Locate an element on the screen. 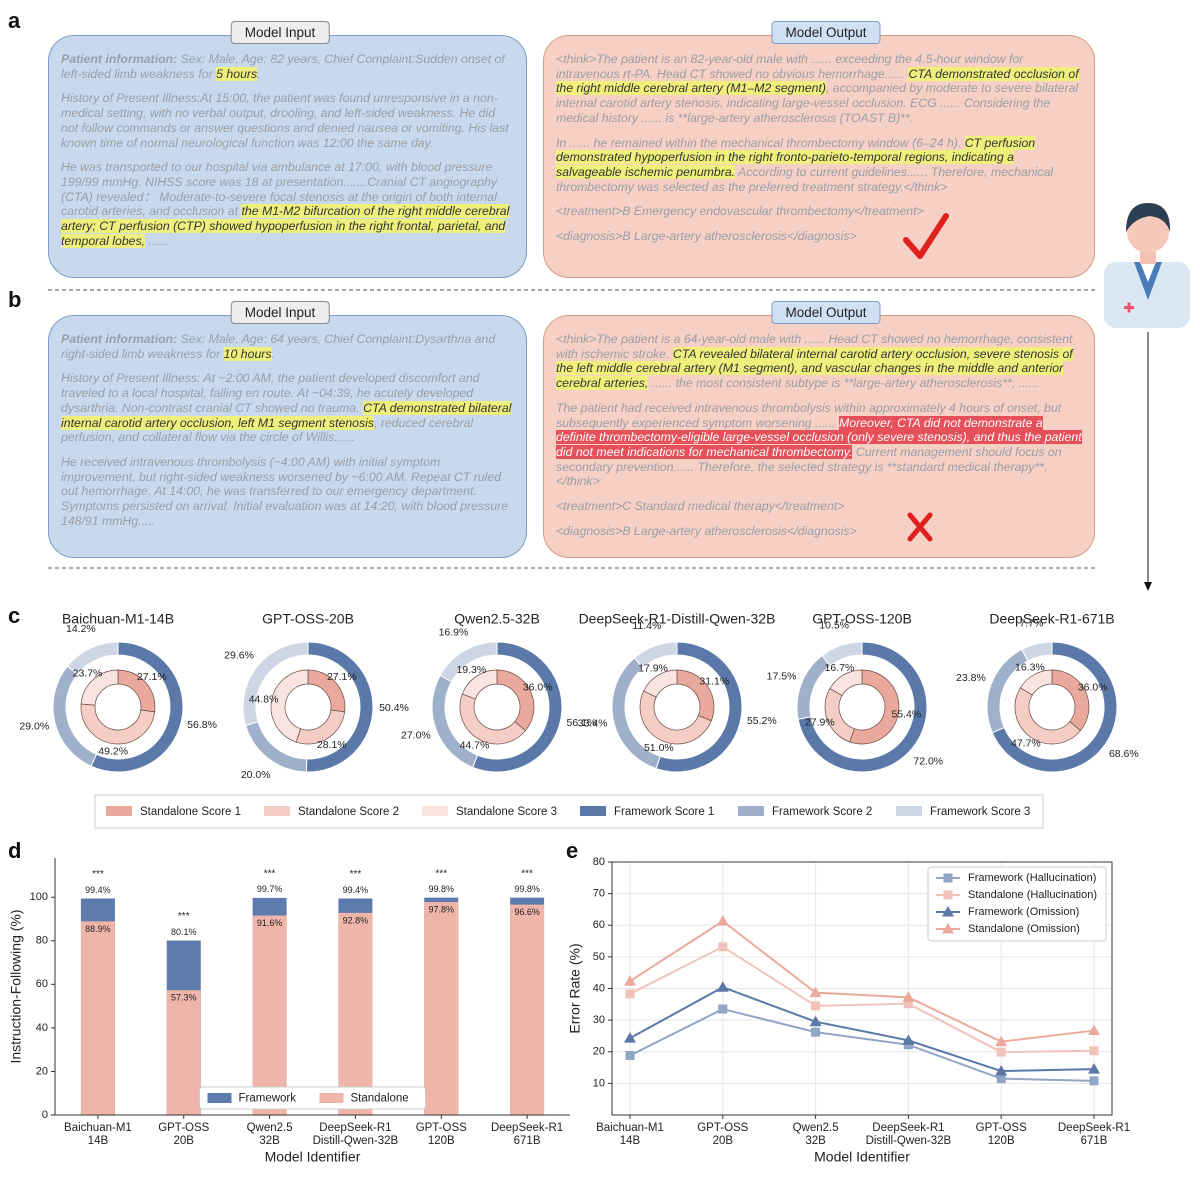 Image resolution: width=1200 pixels, height=1184 pixels. donut-label: 20.0% is located at coordinates (256, 775).